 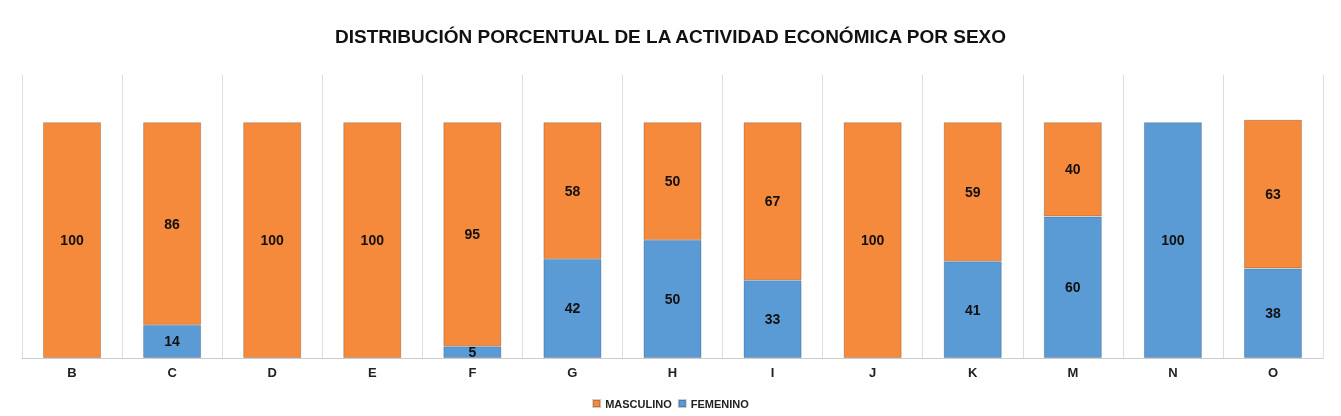 What do you see at coordinates (972, 191) in the screenshot?
I see `data-label: 59` at bounding box center [972, 191].